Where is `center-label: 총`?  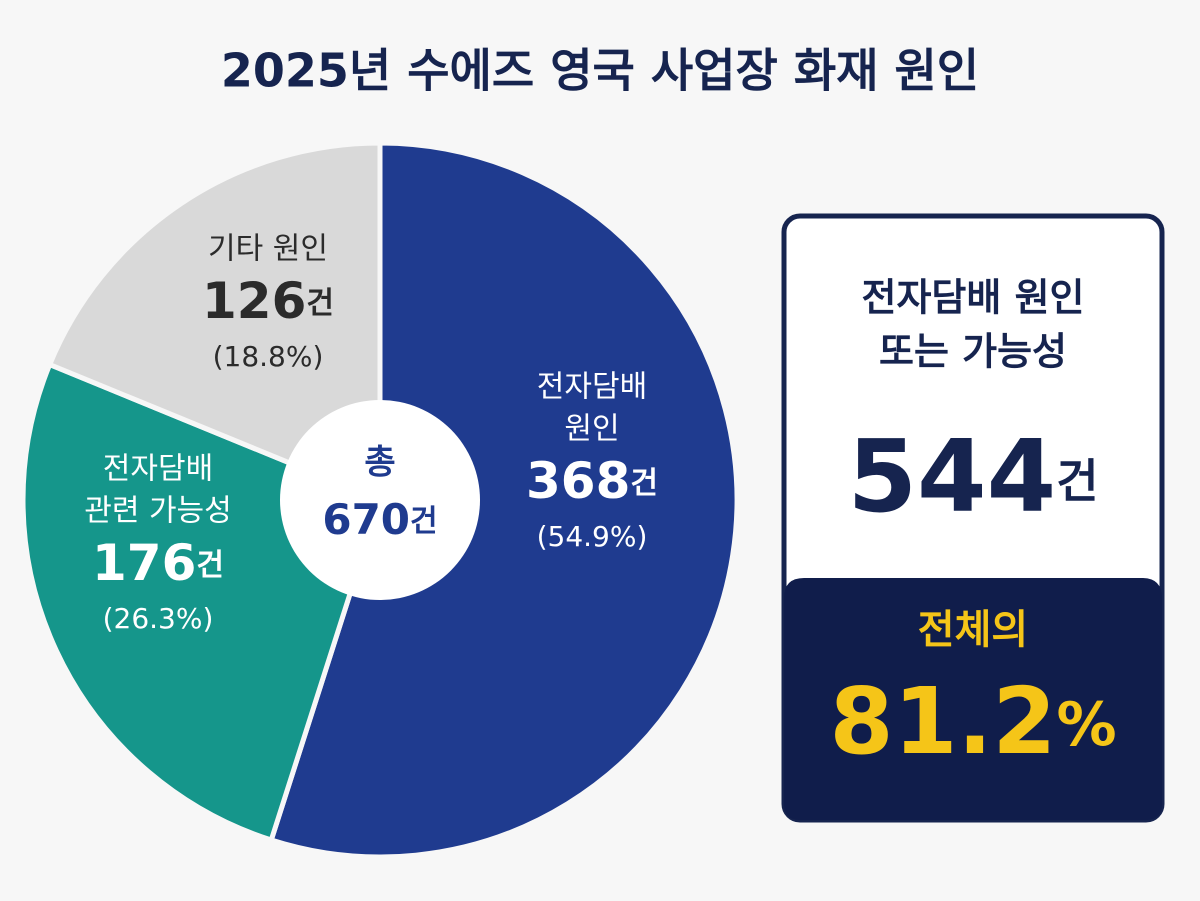
center-label: 총 is located at coordinates (379, 463).